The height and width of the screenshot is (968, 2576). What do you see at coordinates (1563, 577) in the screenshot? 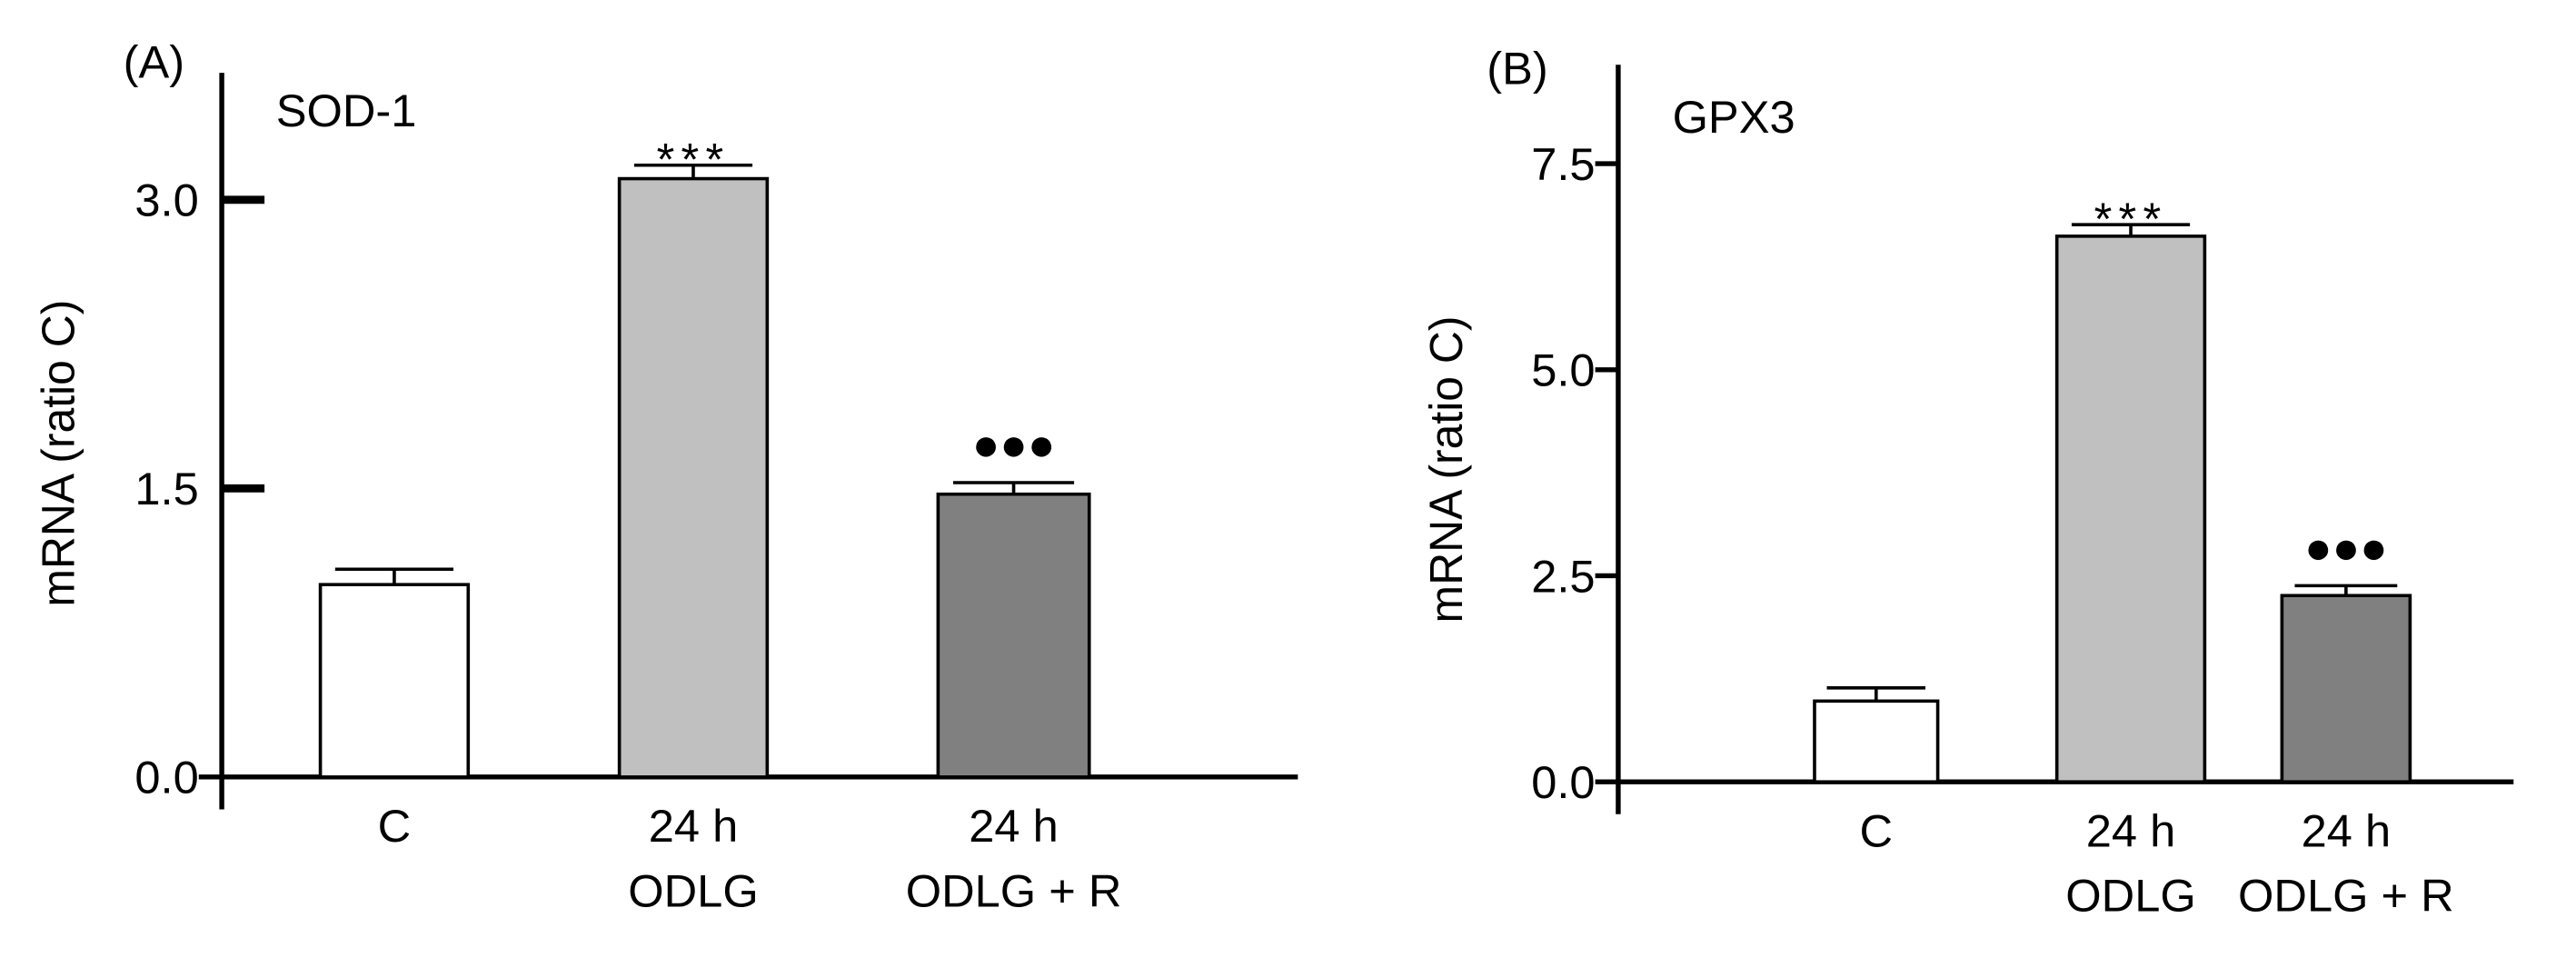
I see `y-tick-label: 2.5` at bounding box center [1563, 577].